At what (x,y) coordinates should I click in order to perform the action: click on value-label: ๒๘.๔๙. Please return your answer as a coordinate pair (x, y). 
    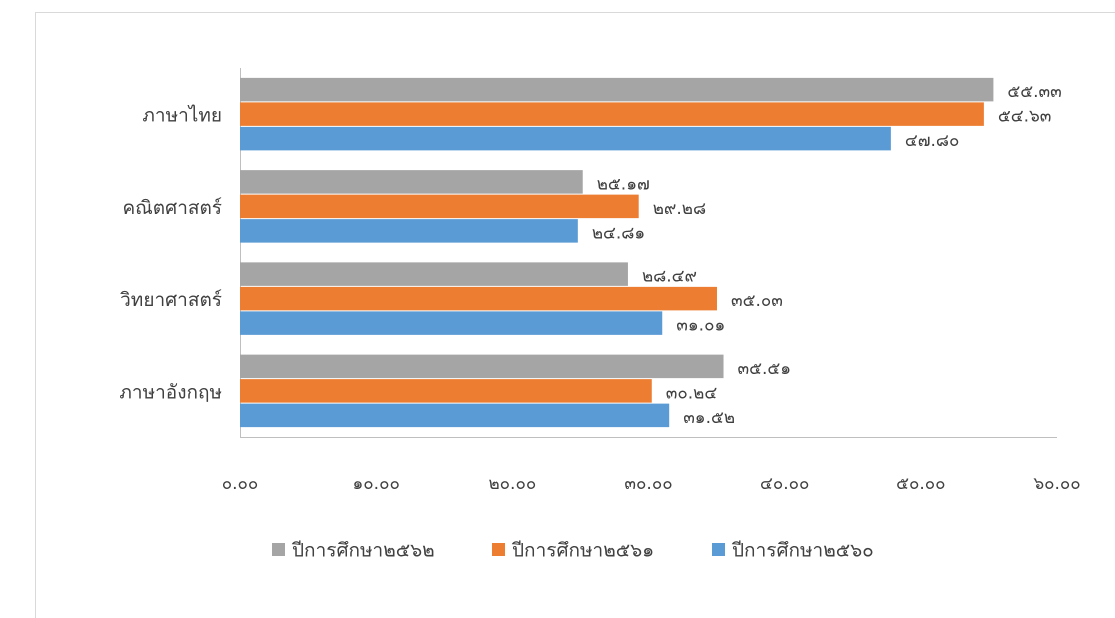
    Looking at the image, I should click on (669, 277).